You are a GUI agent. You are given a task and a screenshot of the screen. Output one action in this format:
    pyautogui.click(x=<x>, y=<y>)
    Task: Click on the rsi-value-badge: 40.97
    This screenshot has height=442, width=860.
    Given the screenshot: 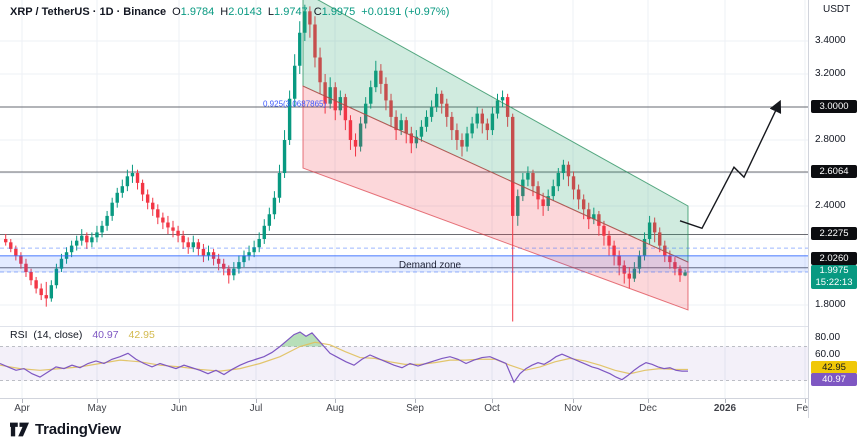 What is the action you would take?
    pyautogui.click(x=834, y=379)
    